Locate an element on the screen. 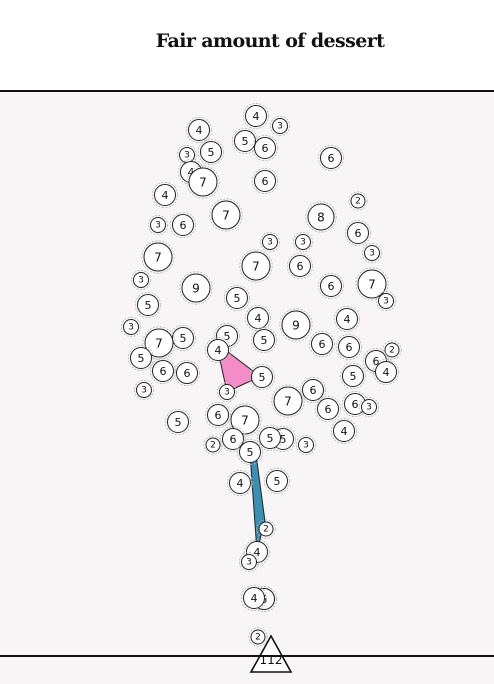 The width and height of the screenshot is (494, 684). blue-polygon is located at coordinates (258, 502).